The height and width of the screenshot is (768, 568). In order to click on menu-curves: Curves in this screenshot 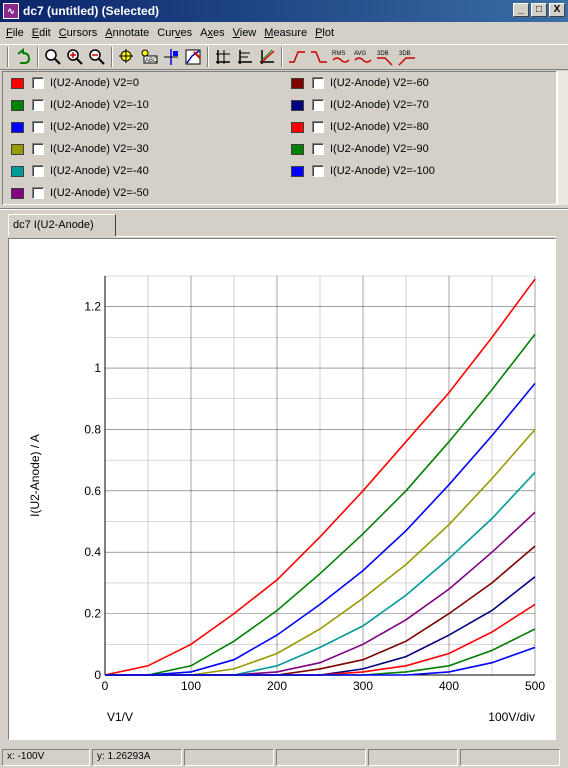, I will do `click(175, 33)`.